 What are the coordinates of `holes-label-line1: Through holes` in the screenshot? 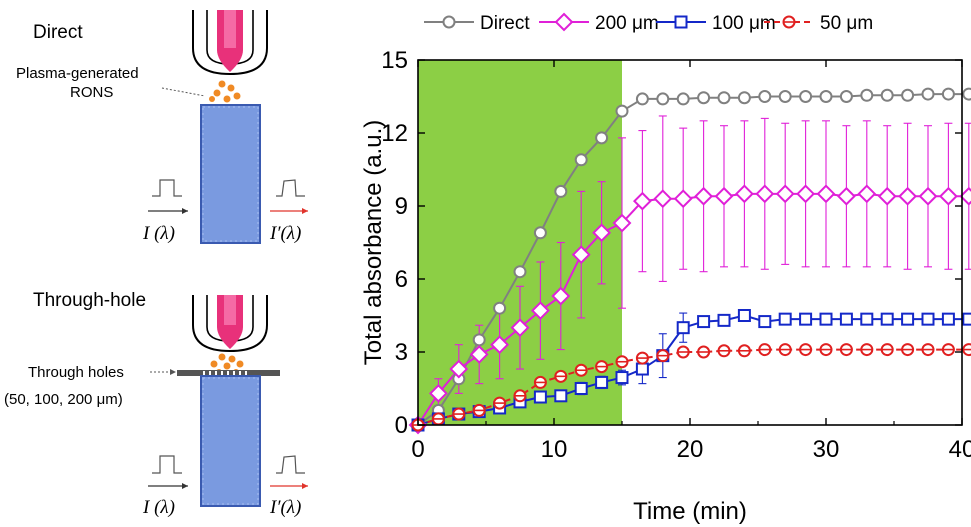 It's located at (76, 372).